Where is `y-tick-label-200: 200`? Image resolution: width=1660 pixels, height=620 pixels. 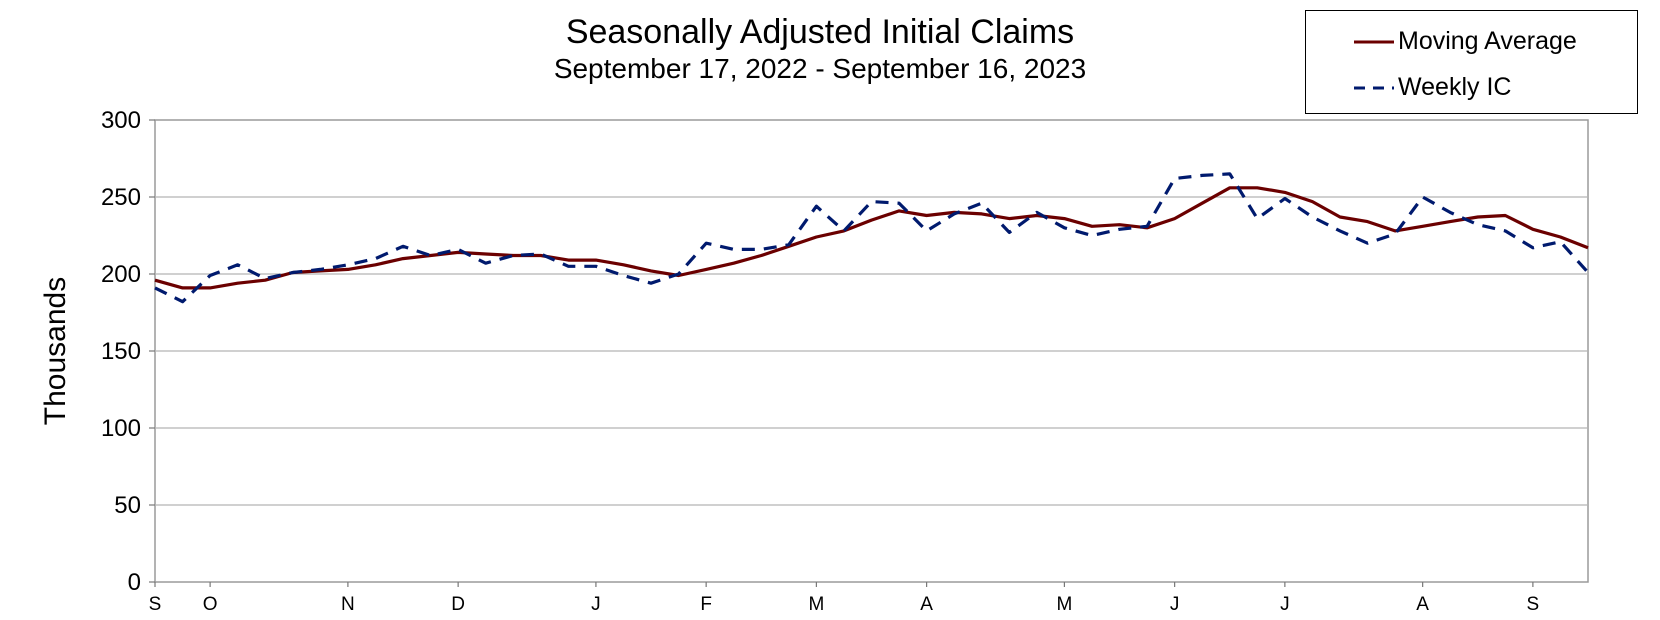
y-tick-label-200: 200 is located at coordinates (121, 274).